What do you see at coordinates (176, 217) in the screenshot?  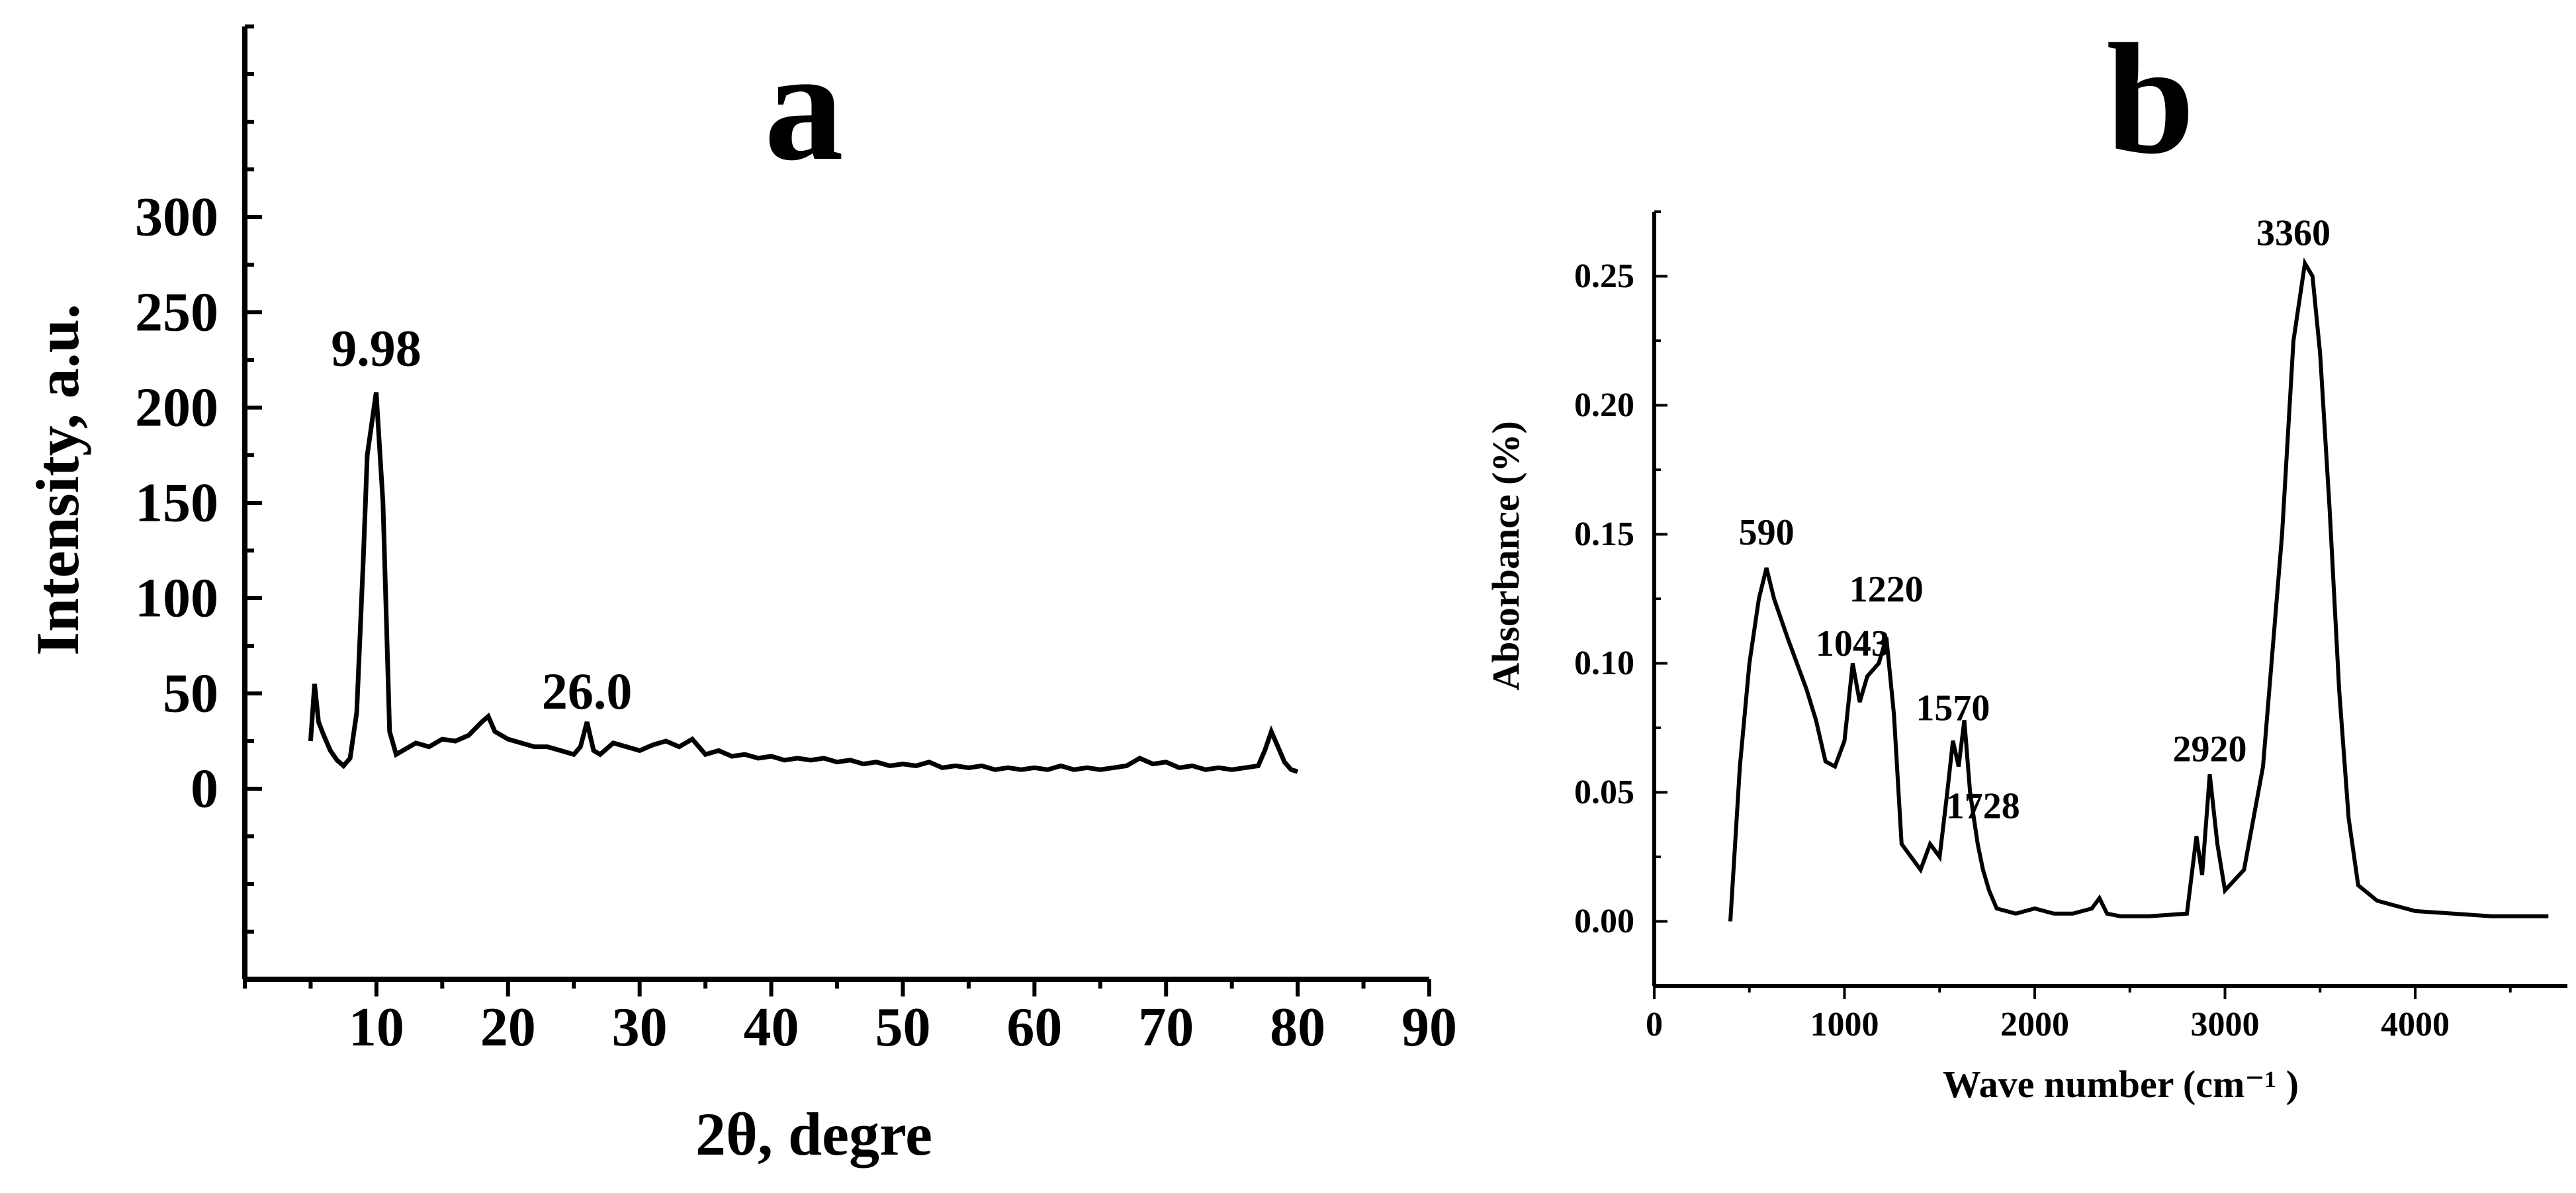 I see `y-tick-label: 300` at bounding box center [176, 217].